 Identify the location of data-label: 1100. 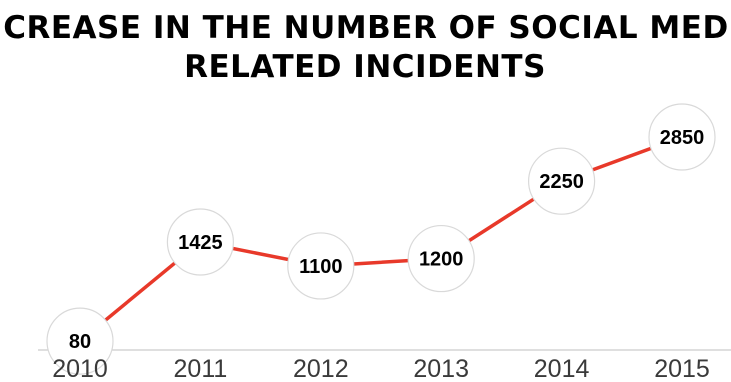
(320, 267).